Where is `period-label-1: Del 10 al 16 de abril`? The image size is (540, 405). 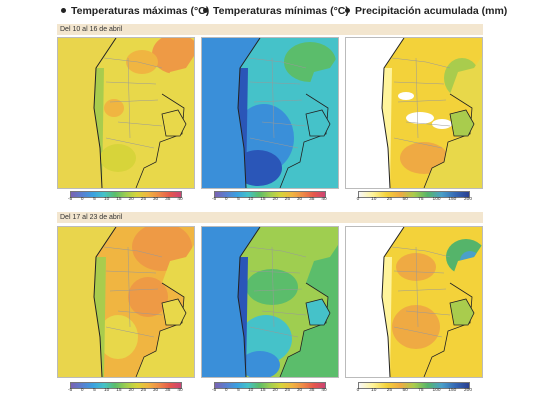
period-label-1: Del 10 al 16 de abril is located at coordinates (270, 29).